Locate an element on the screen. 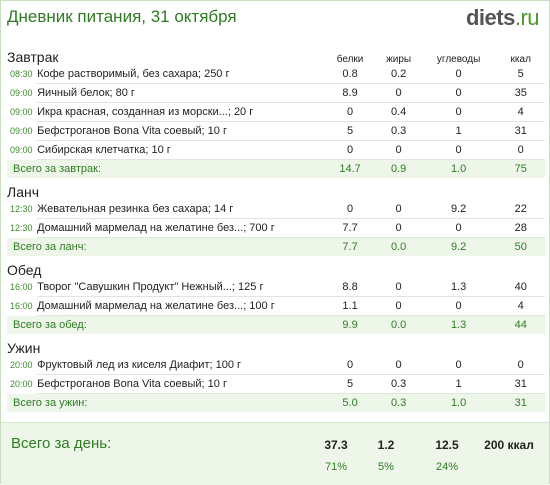 The height and width of the screenshot is (485, 550). meal-total-label: Всего за обед: is located at coordinates (165, 324).